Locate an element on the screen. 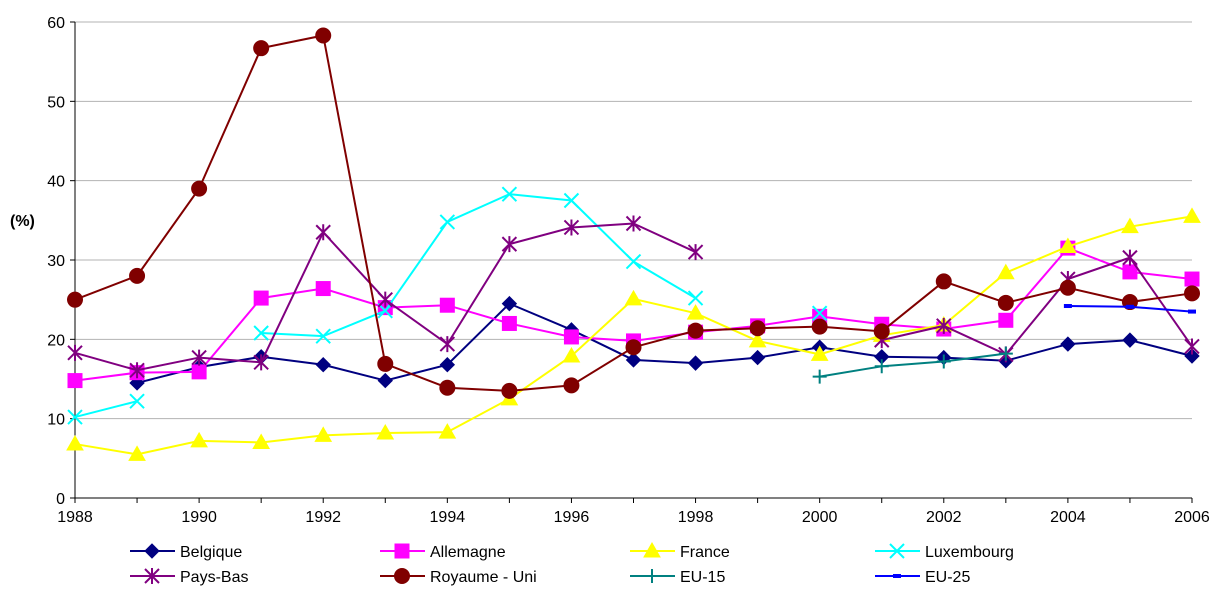 This screenshot has width=1218, height=590. legend-item-belgique: Belgique is located at coordinates (186, 552).